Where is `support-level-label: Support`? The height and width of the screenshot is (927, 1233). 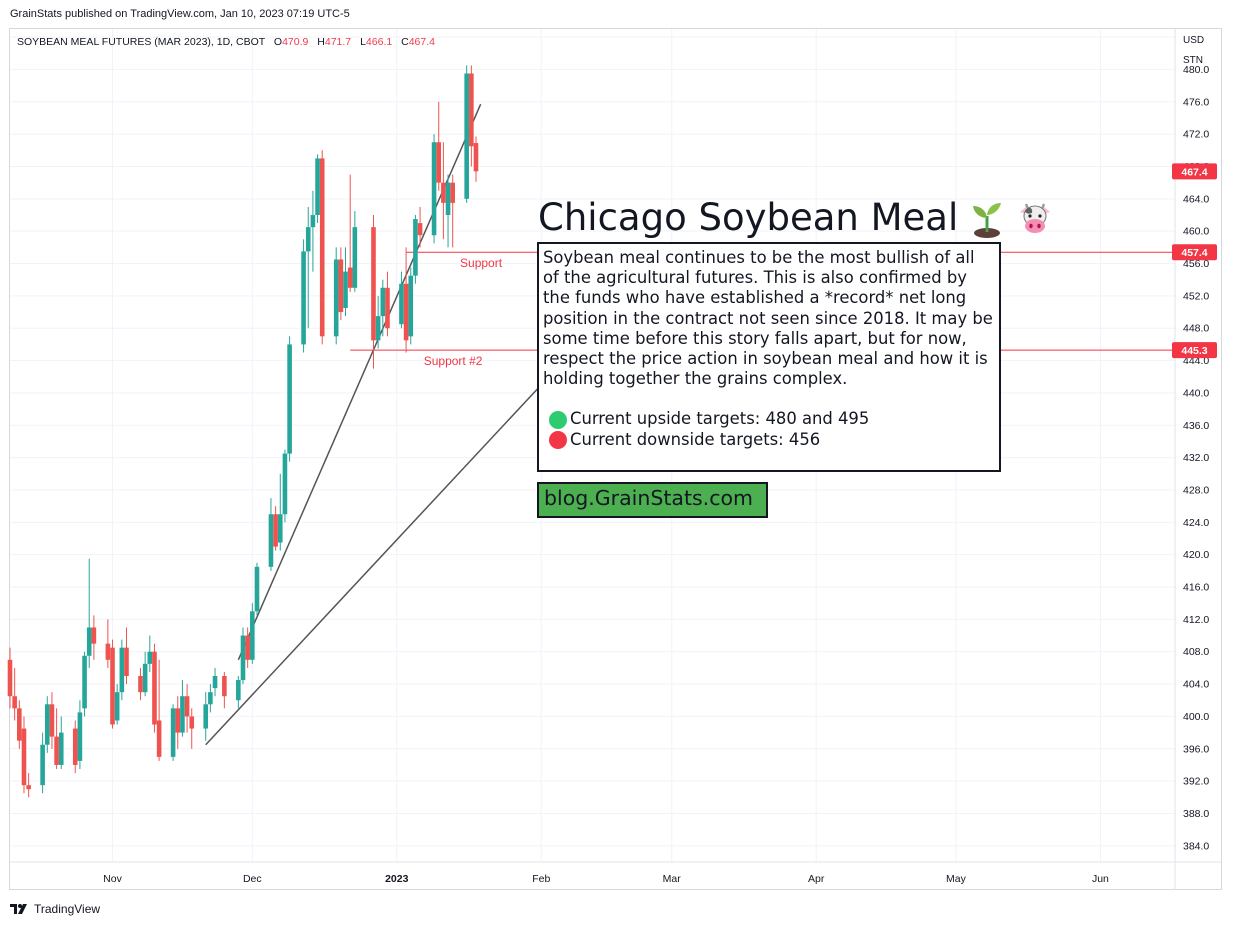
support-level-label: Support is located at coordinates (481, 263).